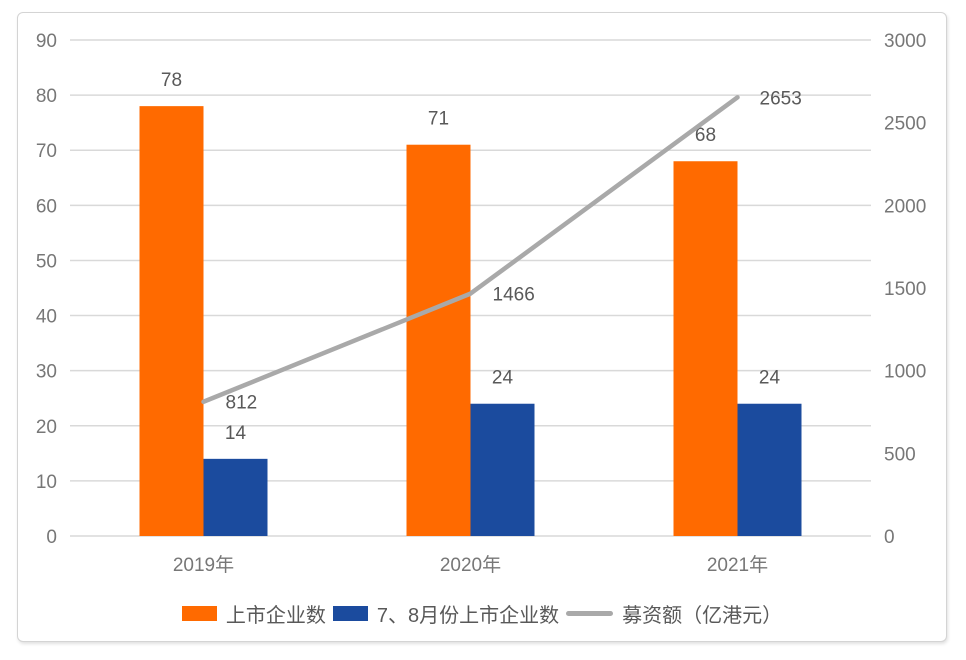 The width and height of the screenshot is (966, 660). What do you see at coordinates (46, 96) in the screenshot?
I see `left-axis-tick-label: 80` at bounding box center [46, 96].